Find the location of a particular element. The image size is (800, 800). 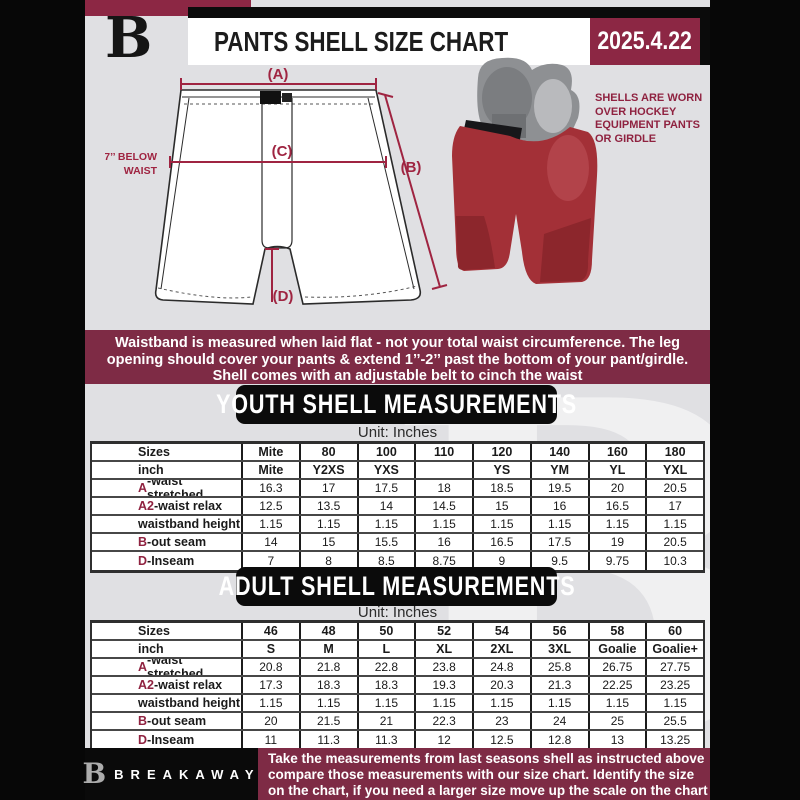

table-cell: 9.5 is located at coordinates (561, 561).